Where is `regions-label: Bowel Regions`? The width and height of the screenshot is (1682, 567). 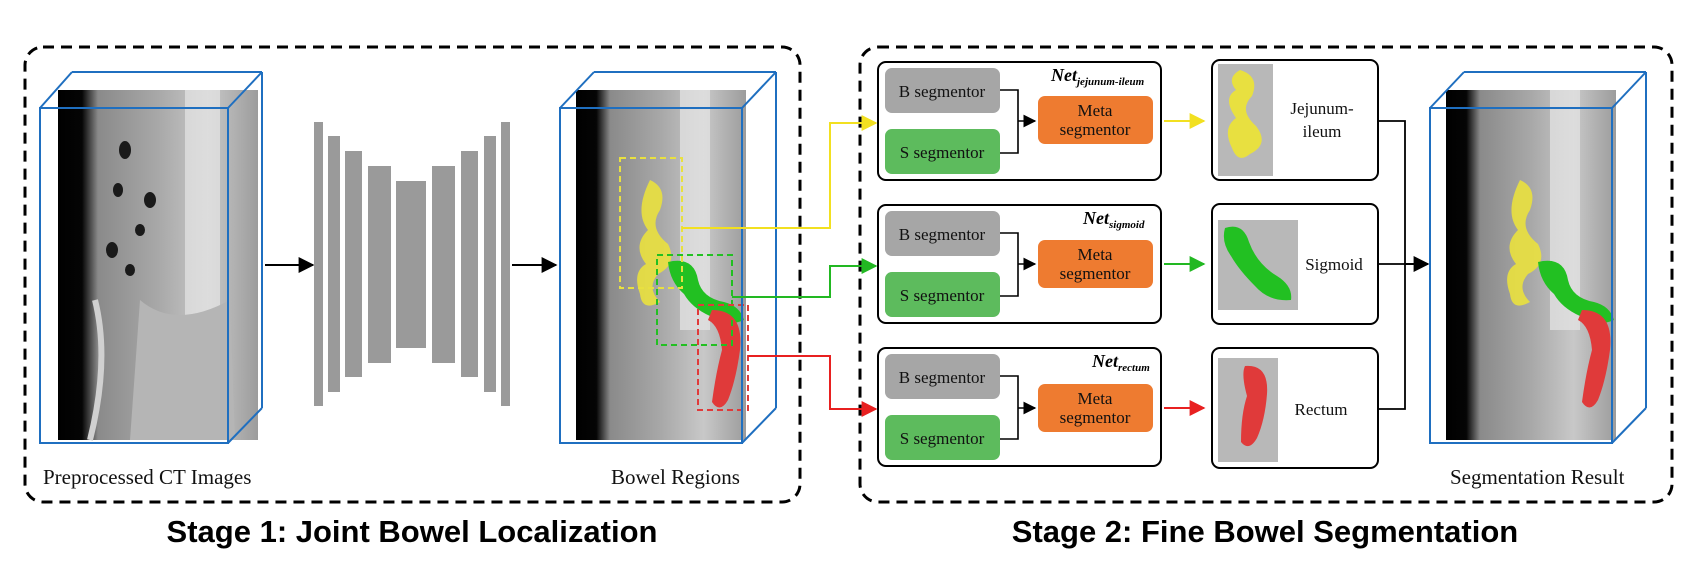
regions-label: Bowel Regions is located at coordinates (675, 477).